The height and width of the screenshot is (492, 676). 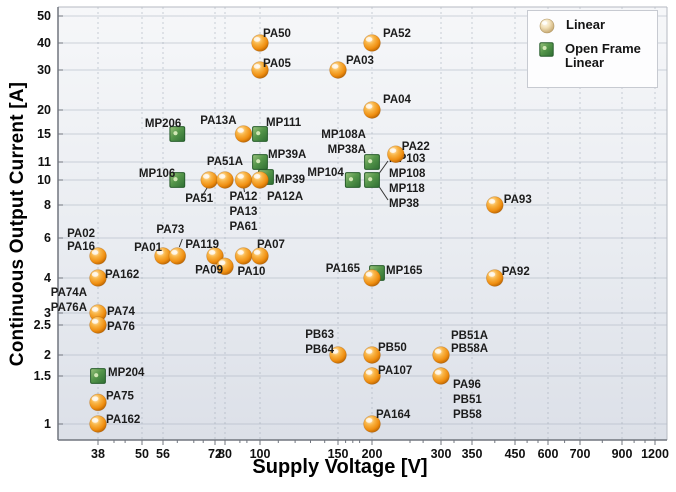 I want to click on point-label: MP108A, so click(x=343, y=135).